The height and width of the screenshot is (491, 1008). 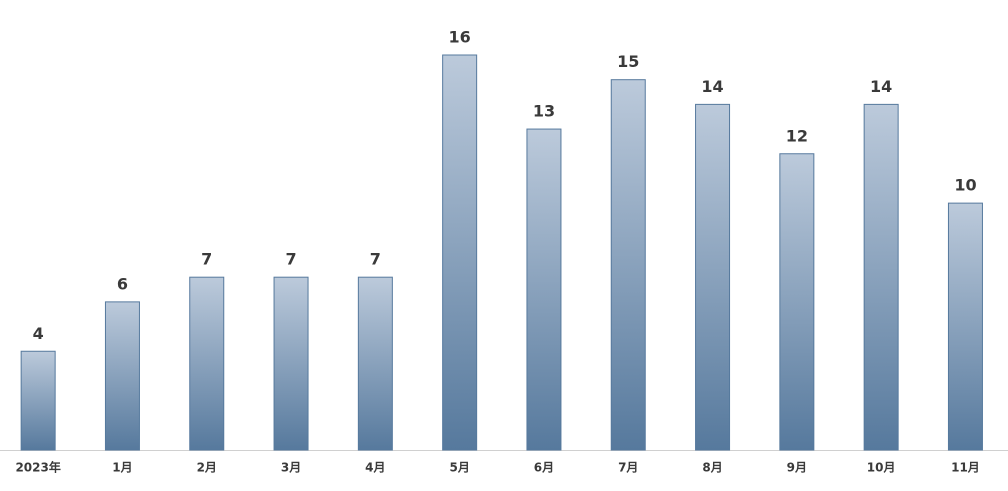 I want to click on value-label: 12, so click(x=797, y=135).